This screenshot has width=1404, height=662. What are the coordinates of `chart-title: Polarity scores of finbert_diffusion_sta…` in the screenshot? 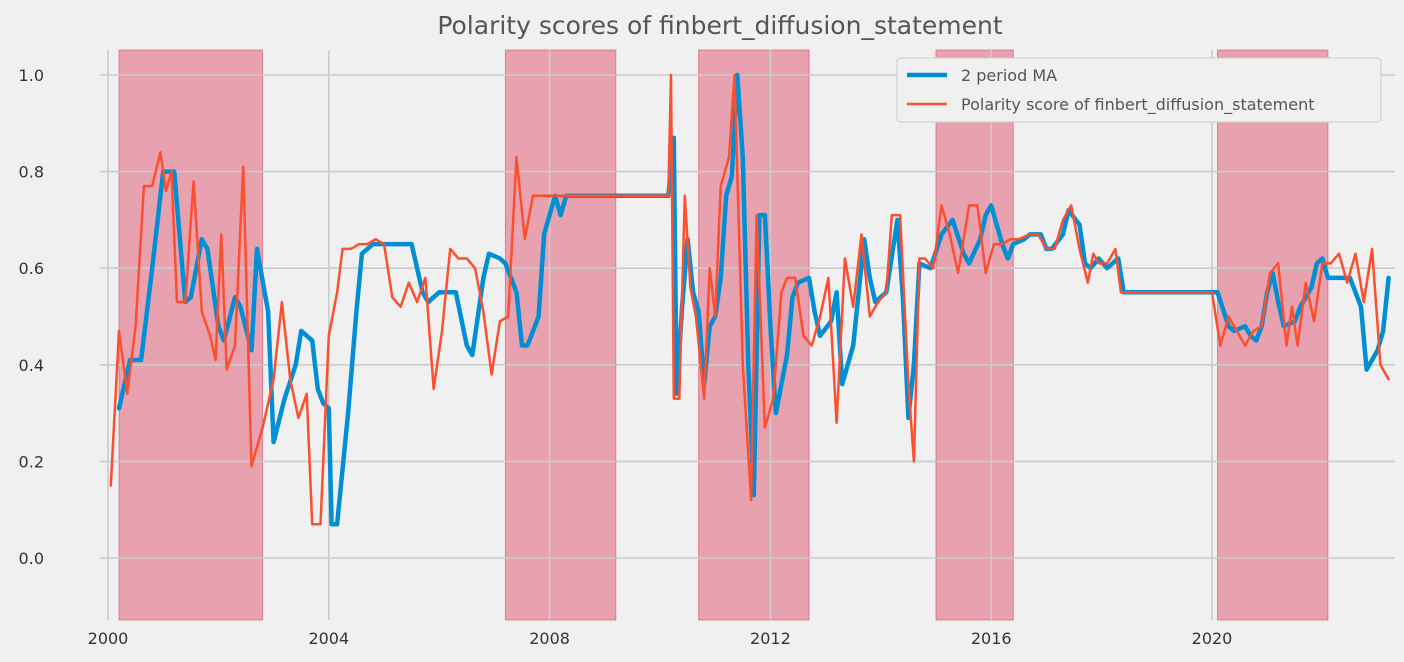 It's located at (720, 25).